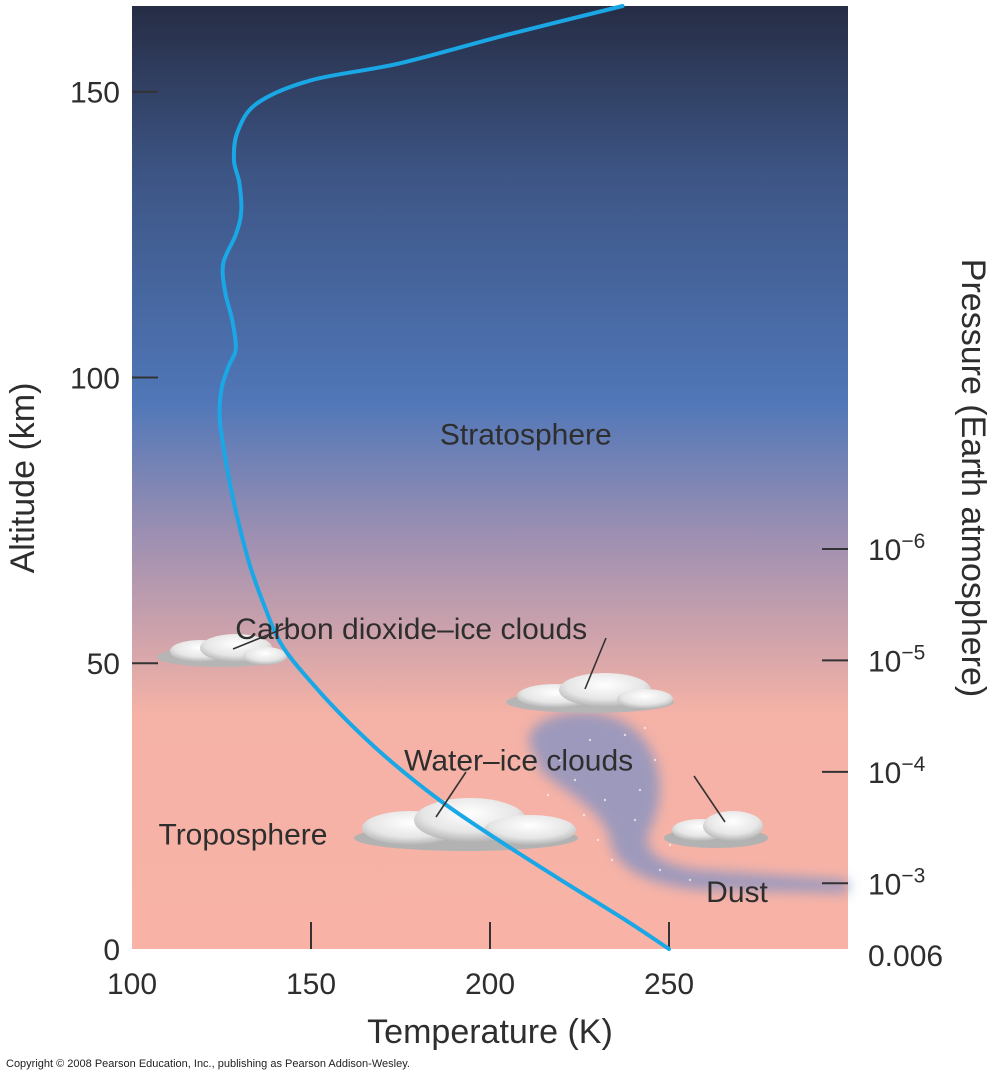 The width and height of the screenshot is (994, 1080). What do you see at coordinates (95, 93) in the screenshot?
I see `y-tick-label: 150` at bounding box center [95, 93].